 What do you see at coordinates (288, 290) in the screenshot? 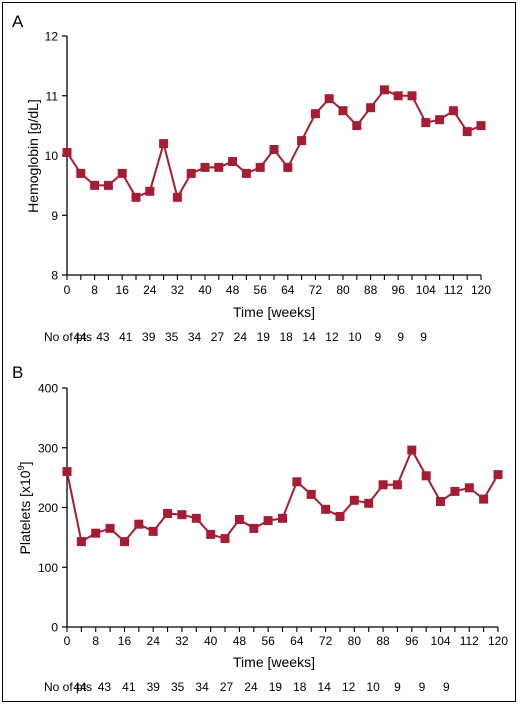
I see `x-tick-label: 64` at bounding box center [288, 290].